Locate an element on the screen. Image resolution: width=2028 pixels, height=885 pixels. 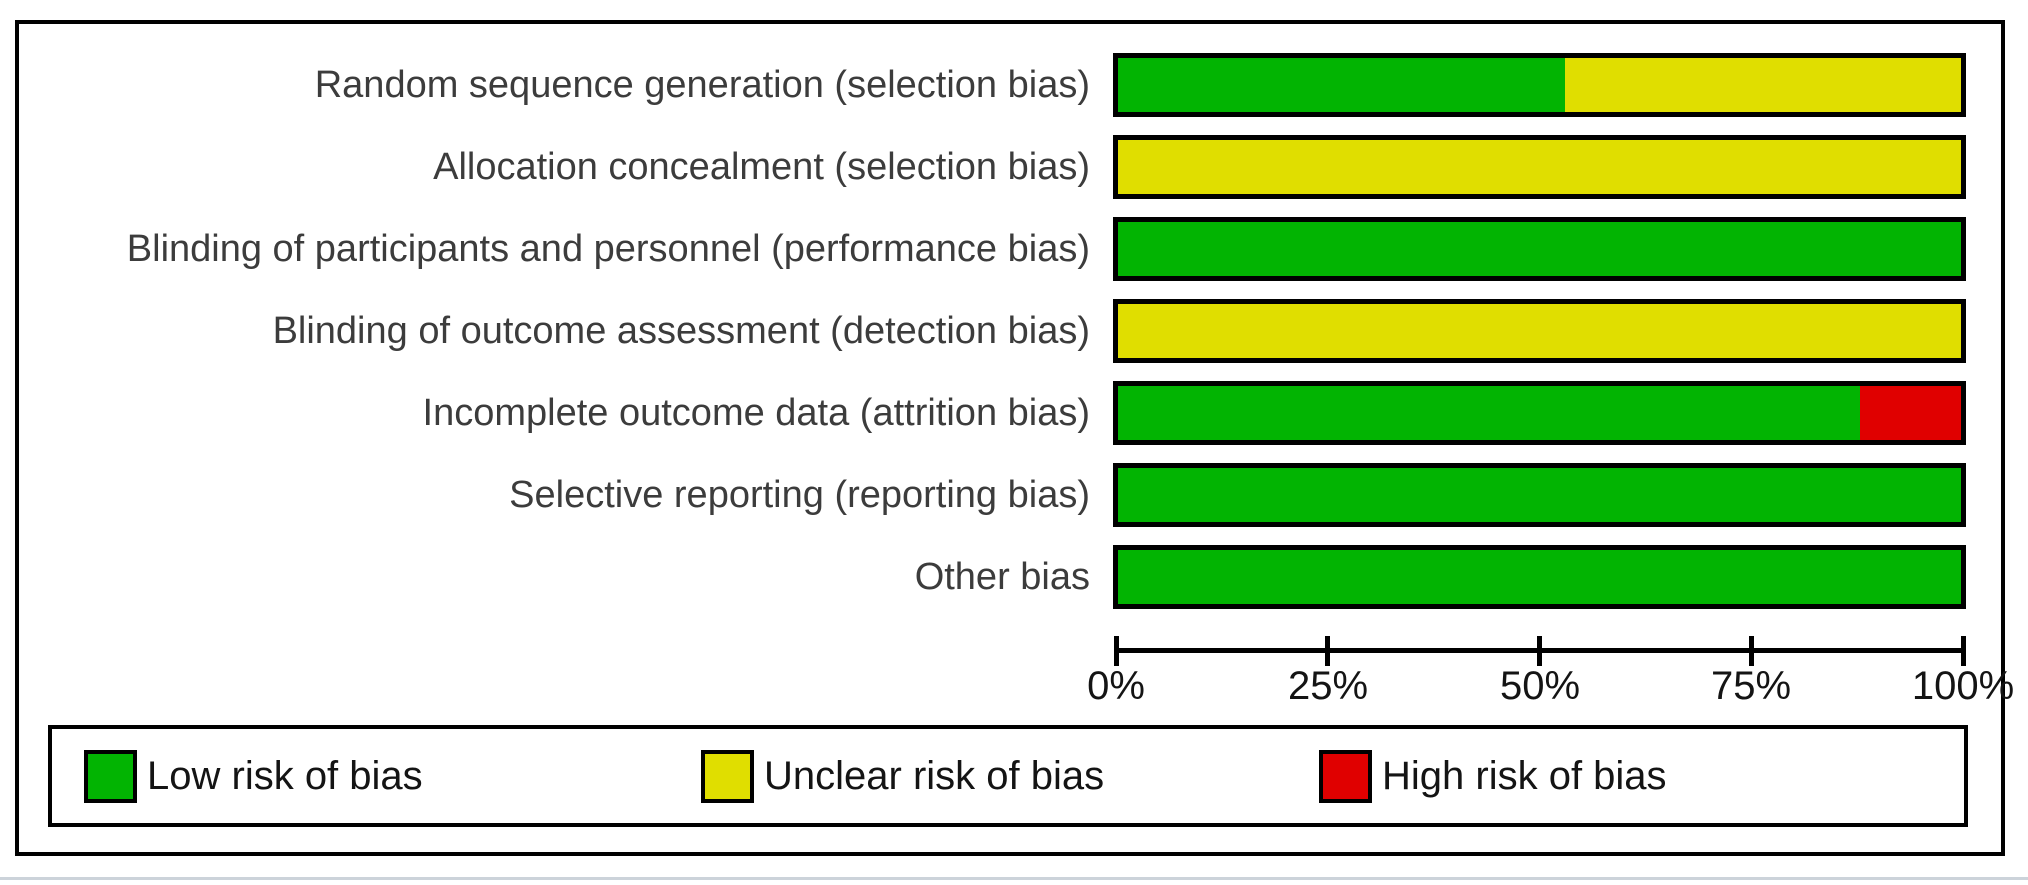
x-axis-tick-label: 50% is located at coordinates (1540, 686).